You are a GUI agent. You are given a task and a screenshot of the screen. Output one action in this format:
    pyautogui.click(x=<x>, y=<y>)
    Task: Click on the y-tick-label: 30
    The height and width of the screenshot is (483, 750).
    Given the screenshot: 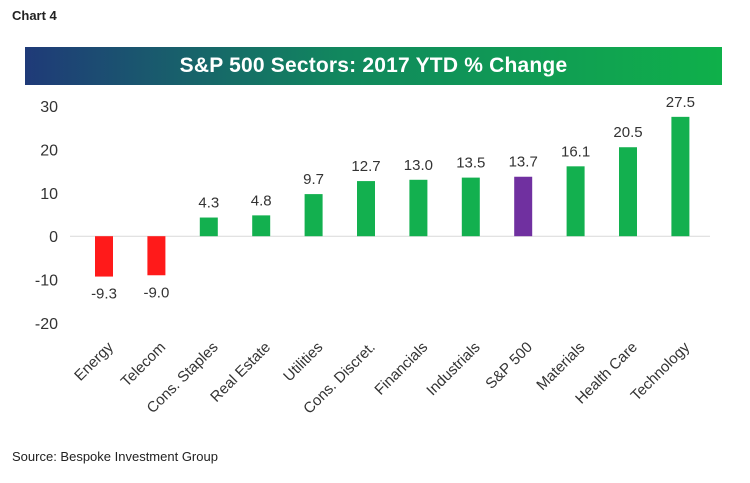 What is the action you would take?
    pyautogui.click(x=49, y=107)
    